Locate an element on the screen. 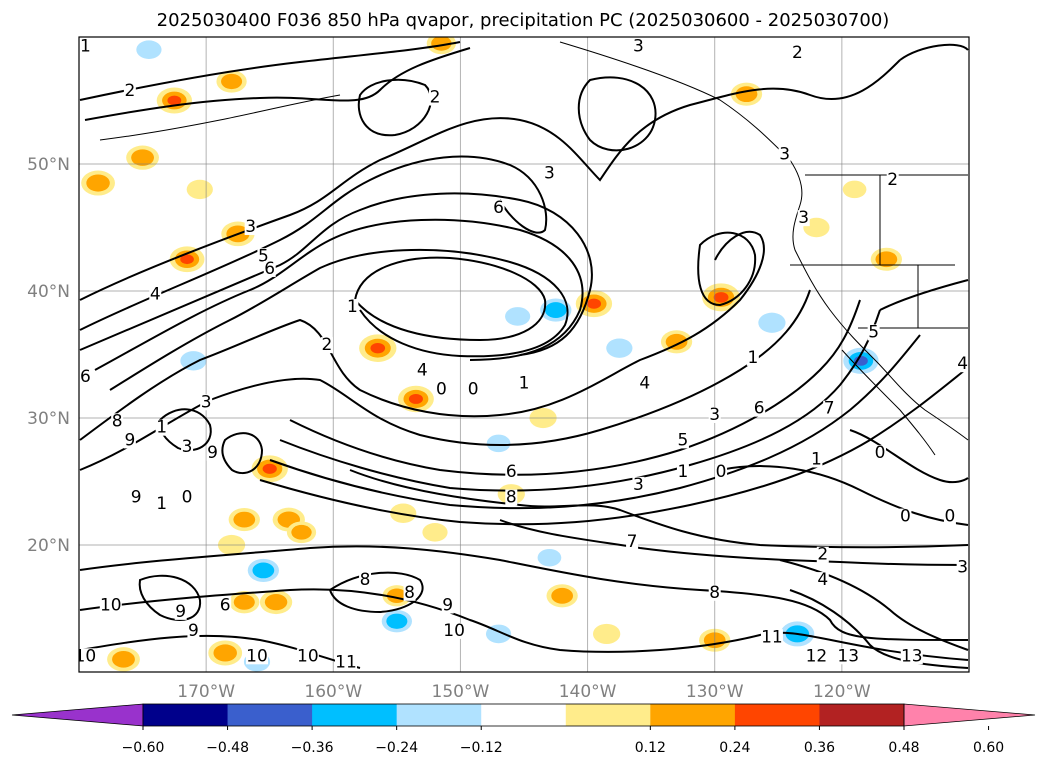 The image size is (1047, 765). colorbar-tick-label: −0.12 is located at coordinates (481, 748).